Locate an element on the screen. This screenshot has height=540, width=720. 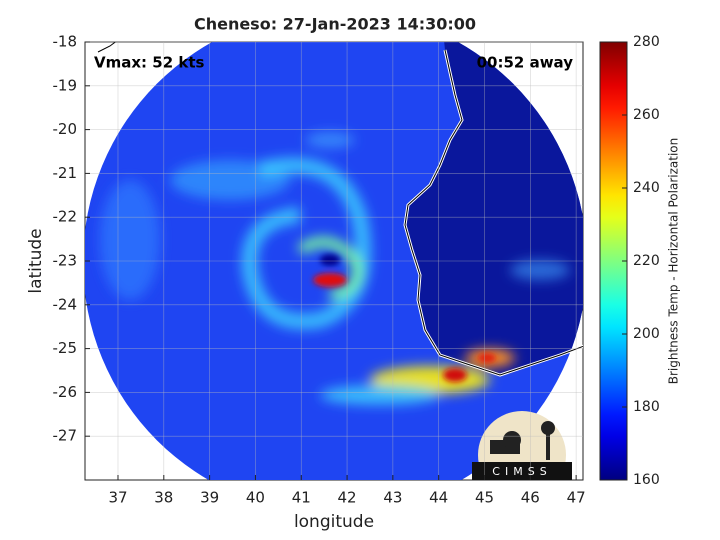
logo: CIMSS is located at coordinates (522, 445).